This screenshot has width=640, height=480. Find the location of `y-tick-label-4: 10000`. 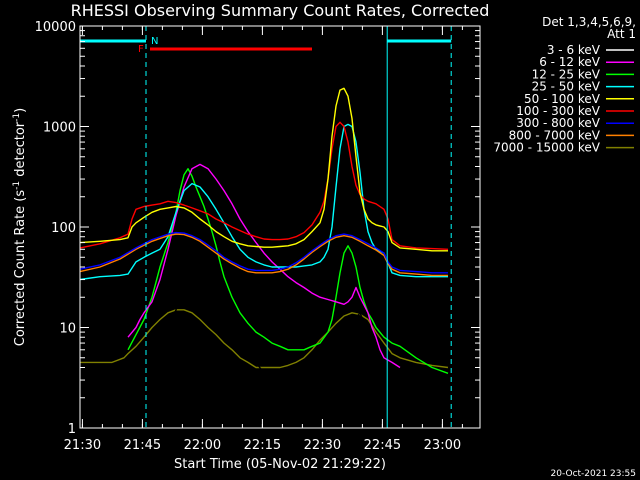

y-tick-label-4: 10000 is located at coordinates (55, 27).